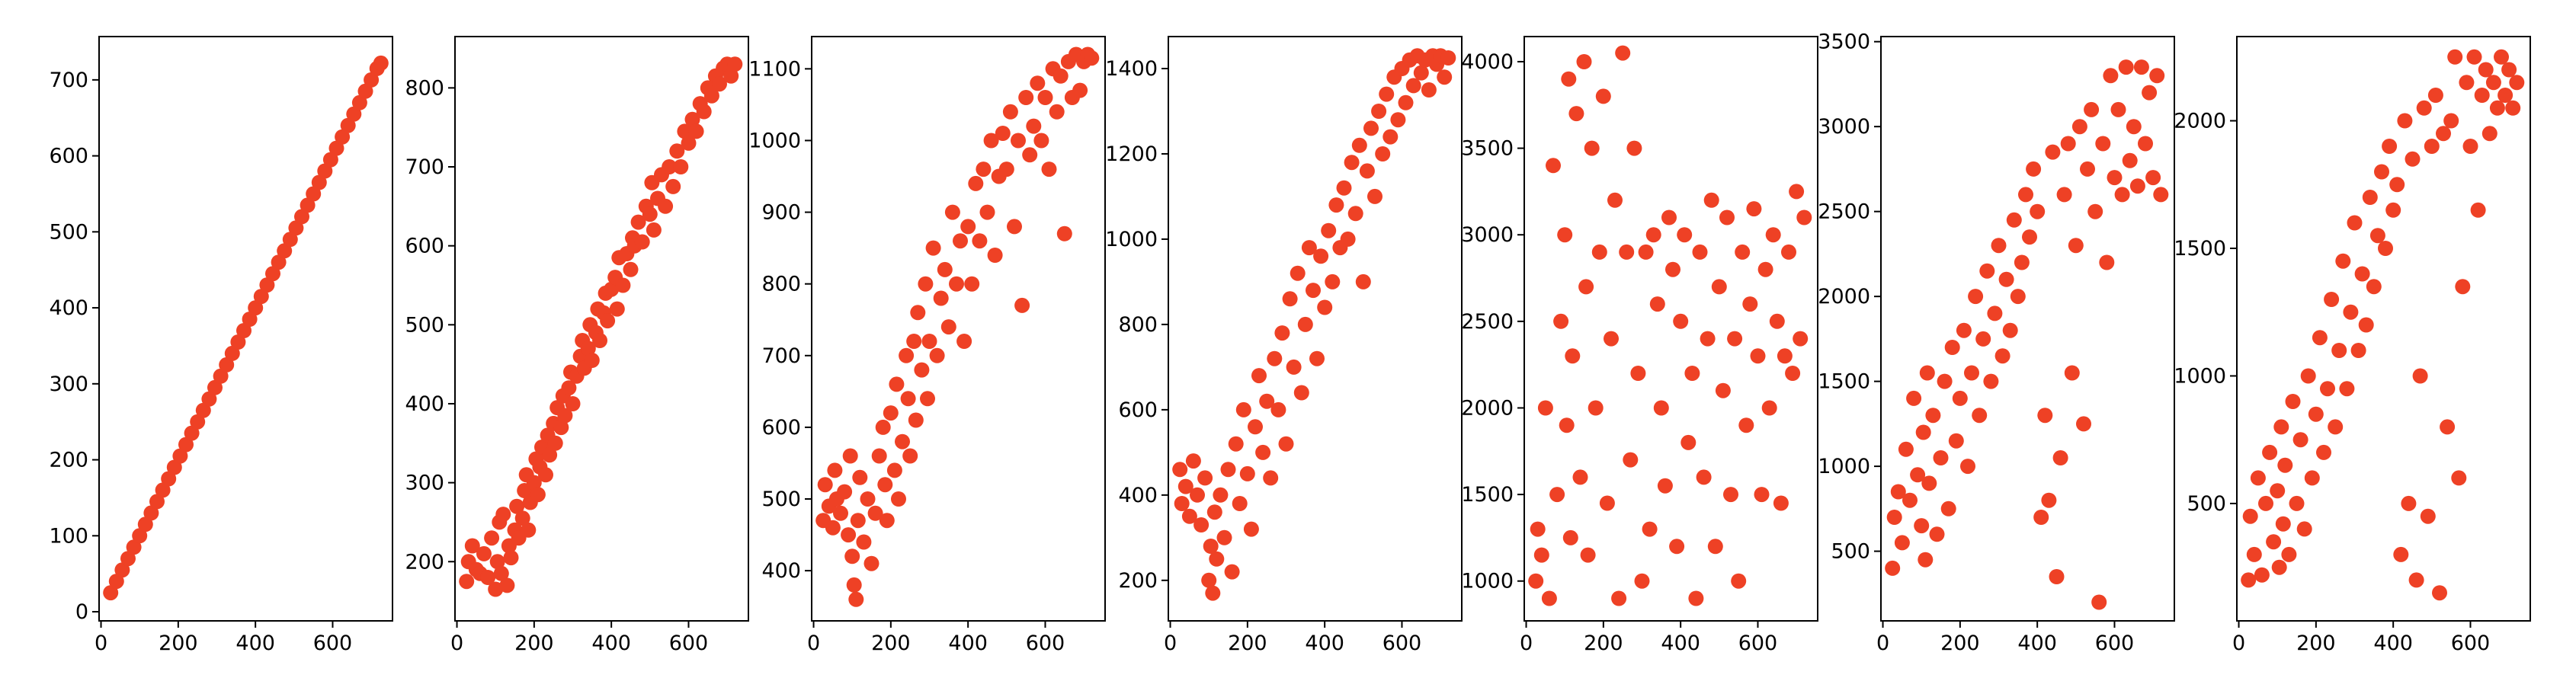  I want to click on y-tick-label: 400, so click(424, 404).